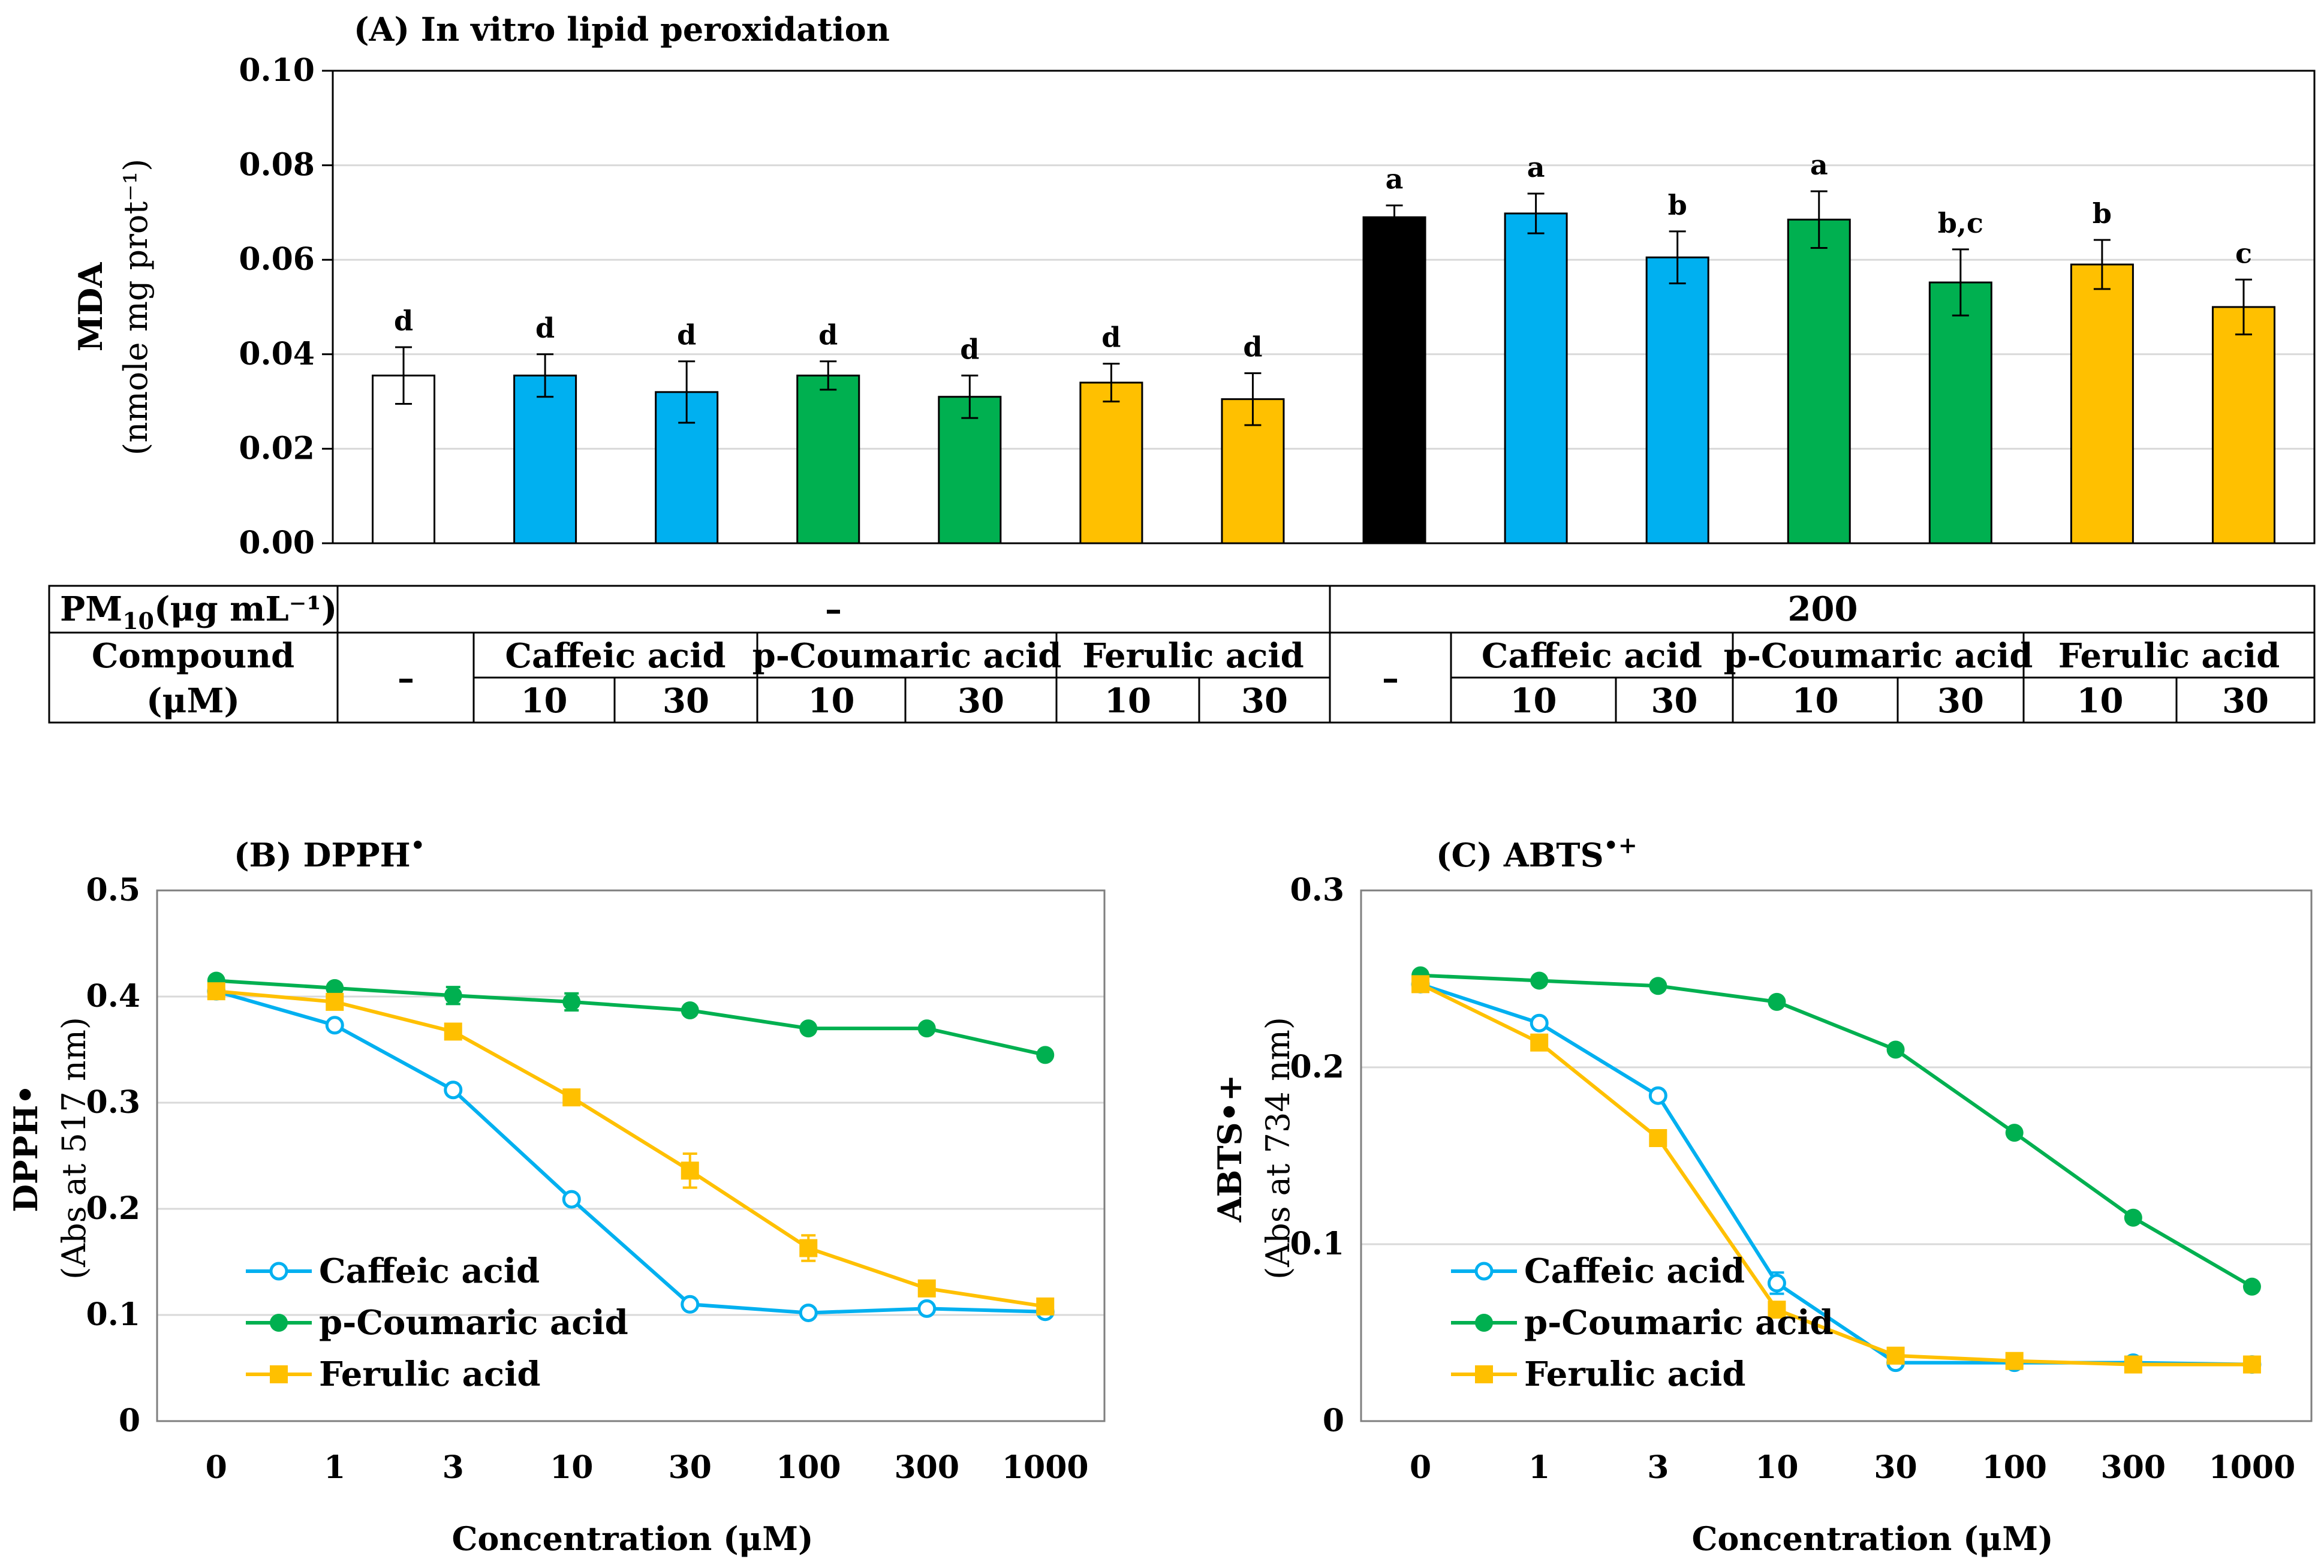 The height and width of the screenshot is (1568, 2324). What do you see at coordinates (1278, 1148) in the screenshot?
I see `panel-c-y-label-line2: (Abs at 734 nm)` at bounding box center [1278, 1148].